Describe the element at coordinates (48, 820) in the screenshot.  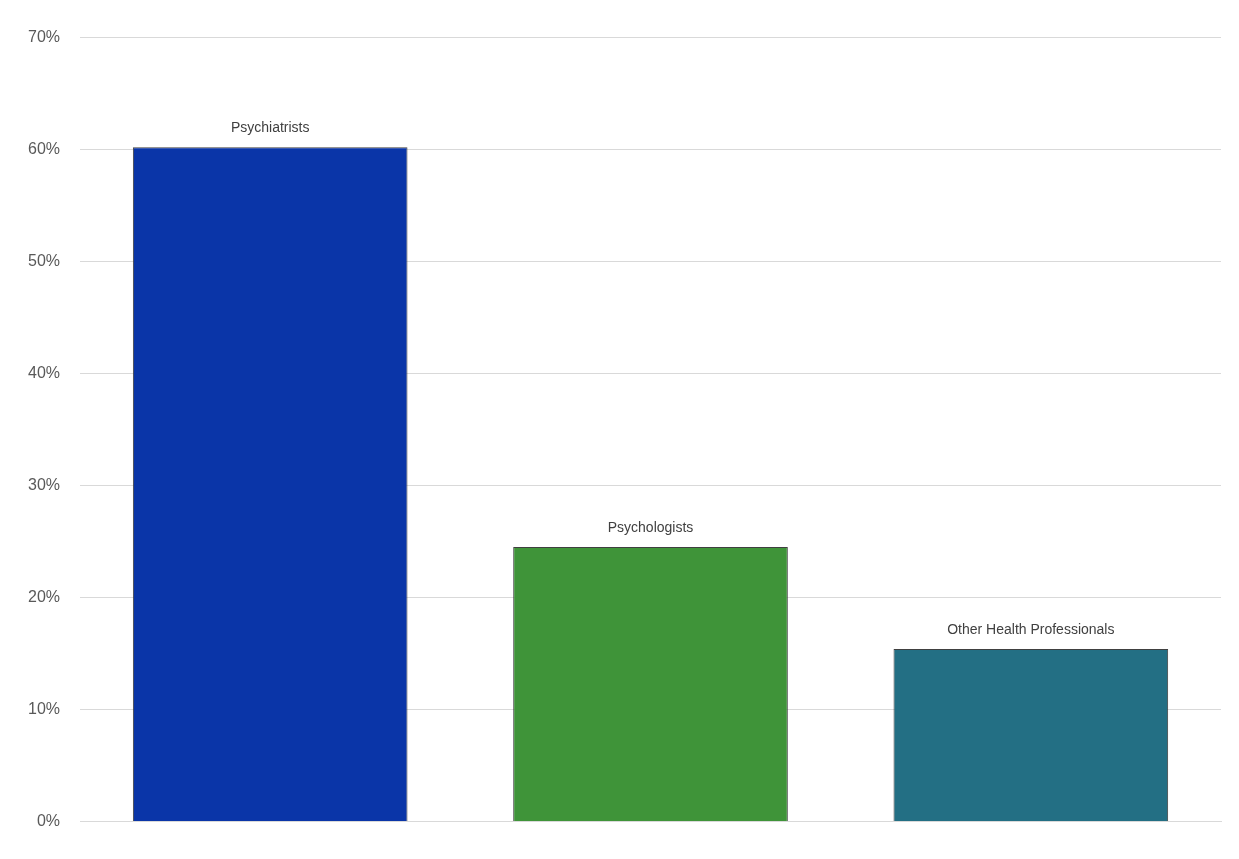
I see `y-tick-label: 0%` at that location.